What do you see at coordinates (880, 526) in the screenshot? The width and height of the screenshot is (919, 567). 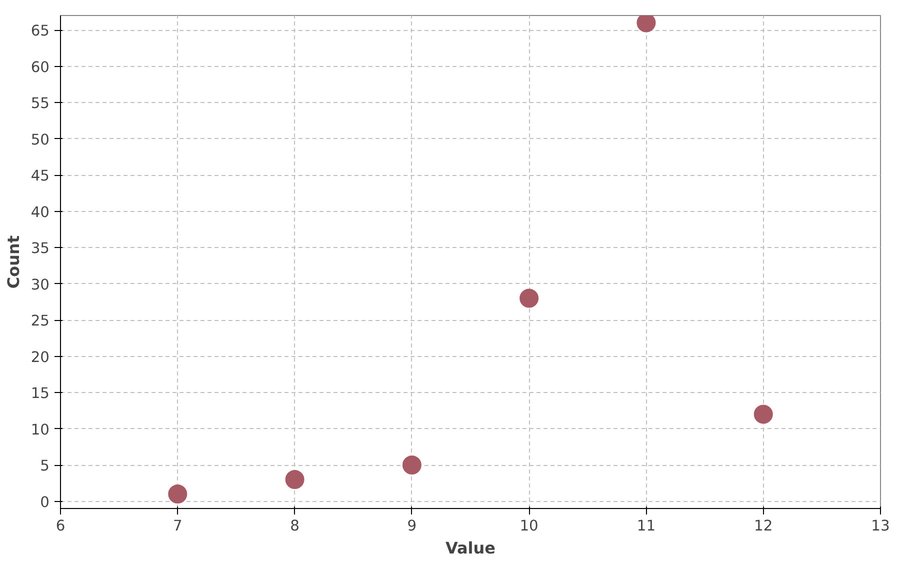 I see `x-tick-label: 13` at bounding box center [880, 526].